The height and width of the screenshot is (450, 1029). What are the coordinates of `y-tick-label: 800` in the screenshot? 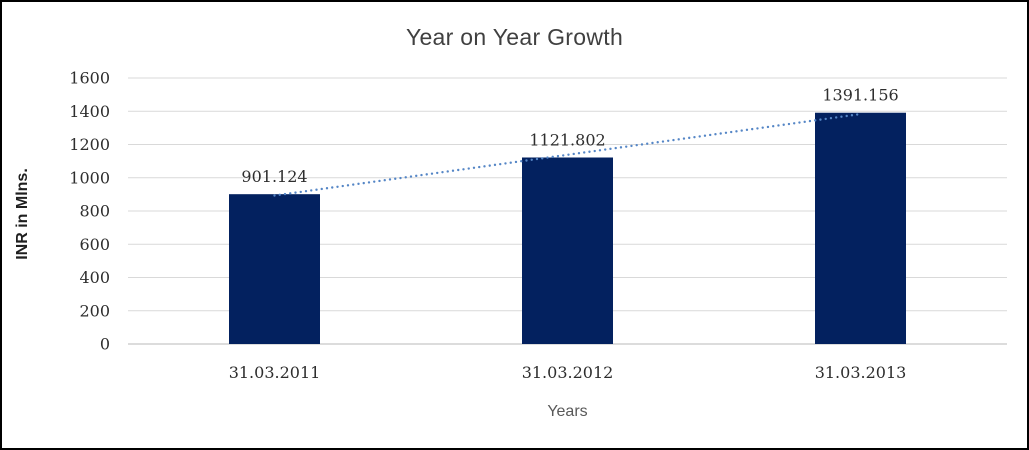 It's located at (94, 211).